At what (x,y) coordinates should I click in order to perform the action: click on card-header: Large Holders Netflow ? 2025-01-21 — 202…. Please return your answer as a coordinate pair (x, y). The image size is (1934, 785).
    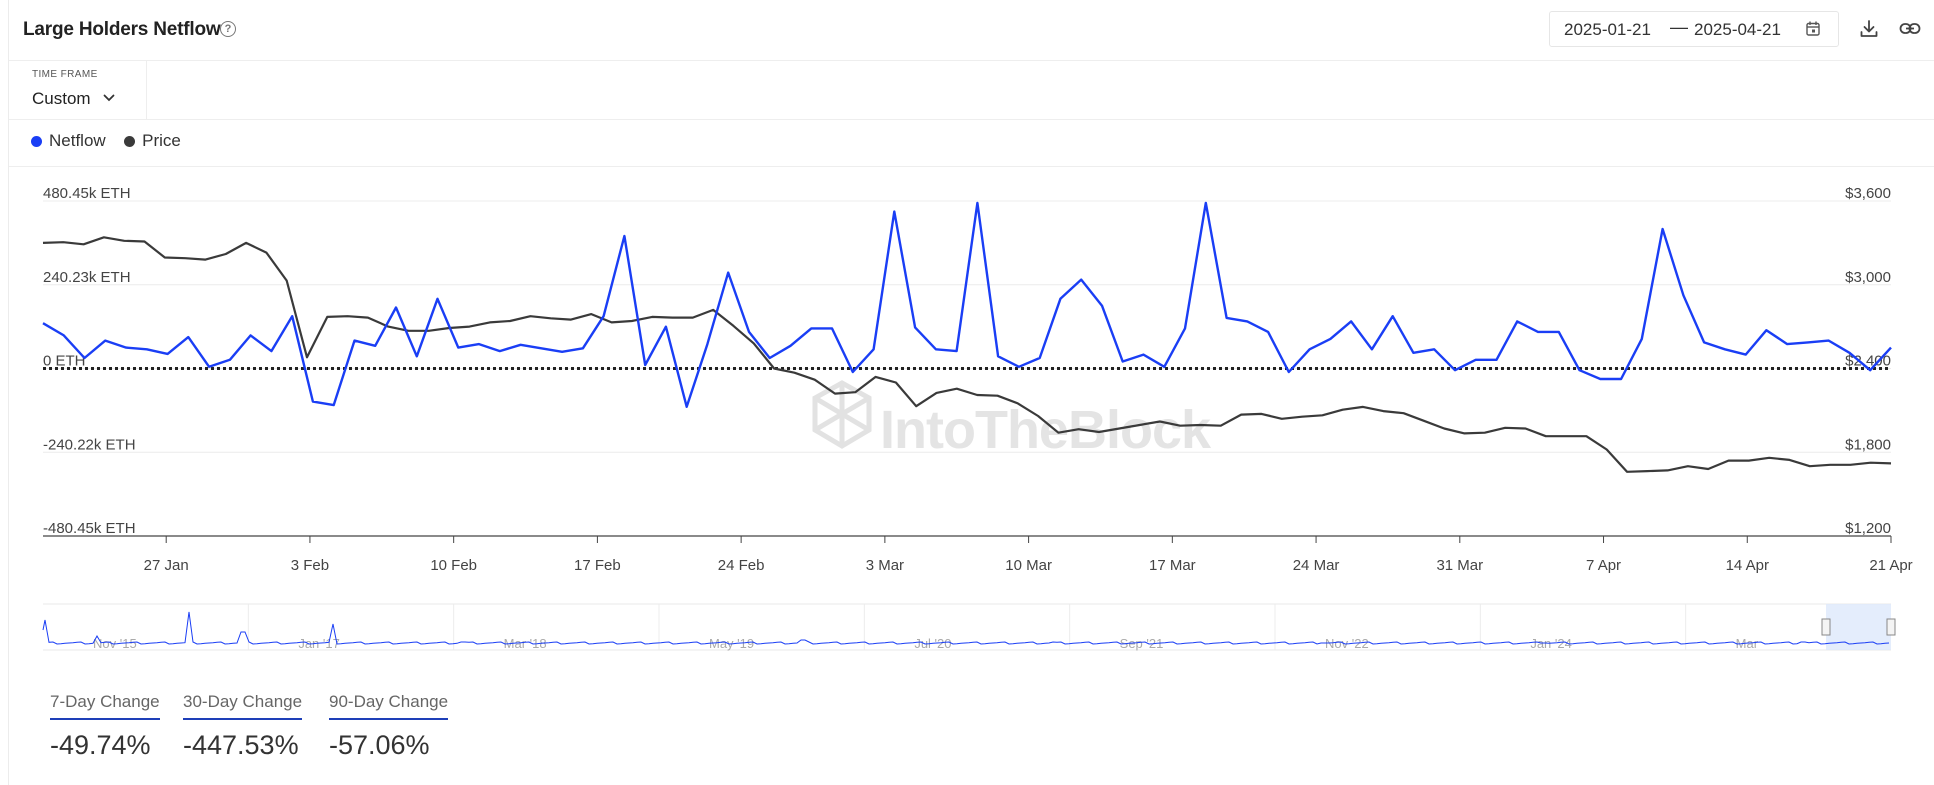
    Looking at the image, I should click on (971, 30).